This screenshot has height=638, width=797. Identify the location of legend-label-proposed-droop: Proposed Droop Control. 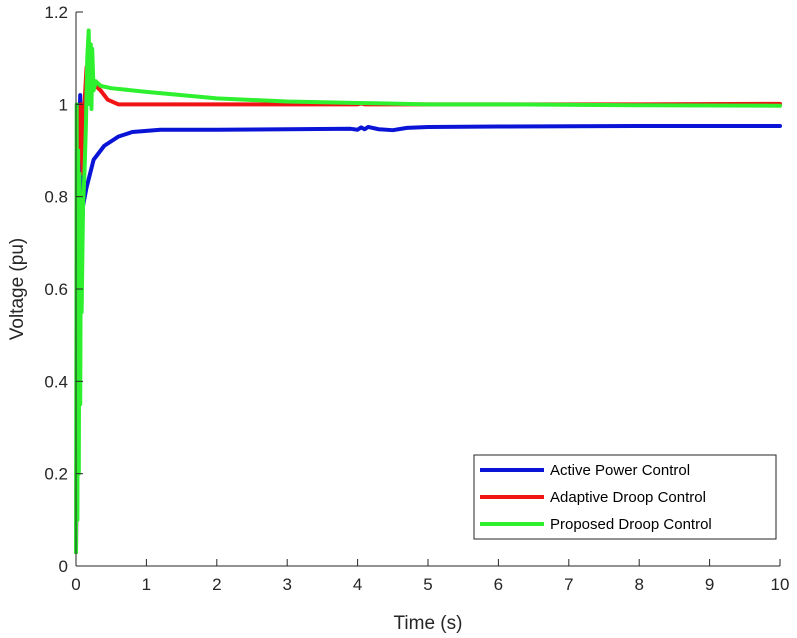
(631, 524).